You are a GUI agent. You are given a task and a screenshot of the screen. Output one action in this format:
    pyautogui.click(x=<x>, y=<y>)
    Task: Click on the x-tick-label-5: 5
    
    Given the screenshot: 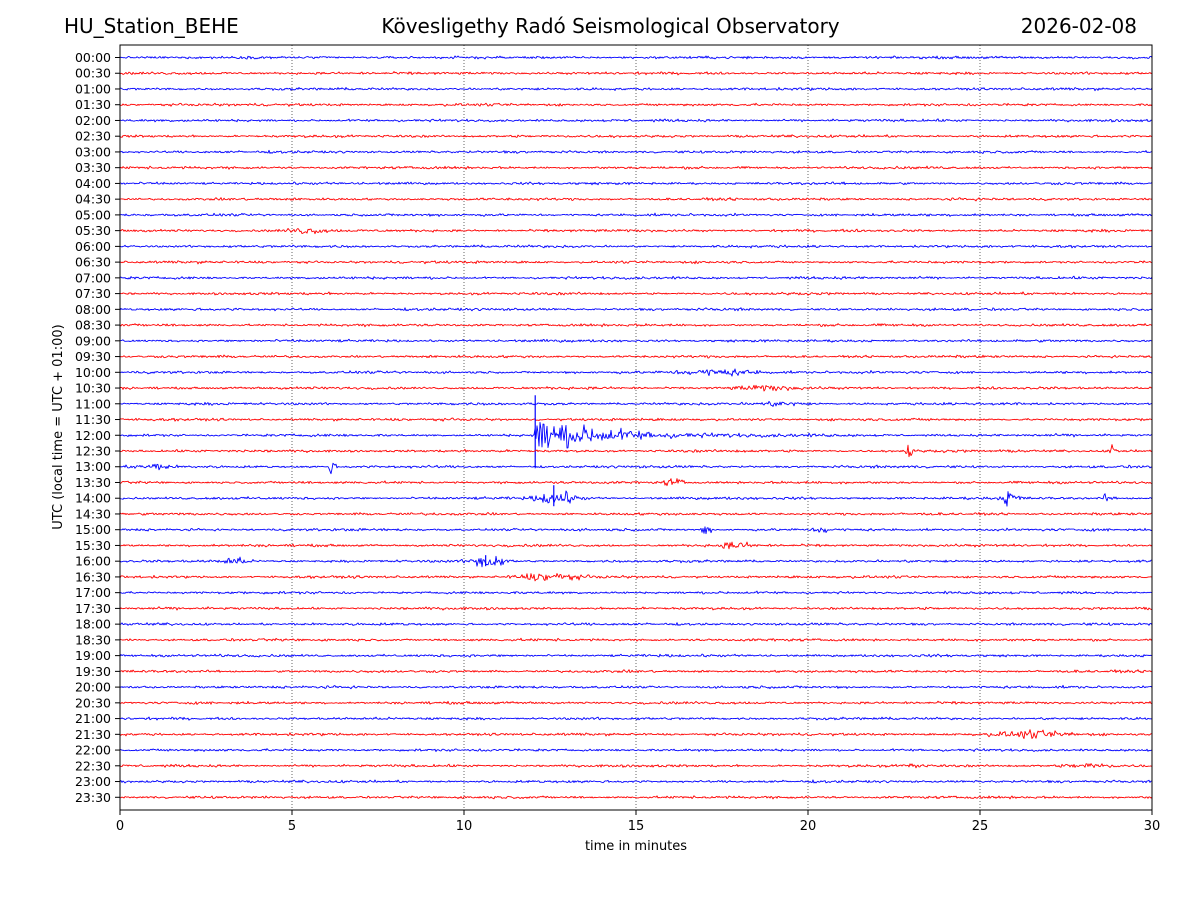 What is the action you would take?
    pyautogui.click(x=292, y=826)
    